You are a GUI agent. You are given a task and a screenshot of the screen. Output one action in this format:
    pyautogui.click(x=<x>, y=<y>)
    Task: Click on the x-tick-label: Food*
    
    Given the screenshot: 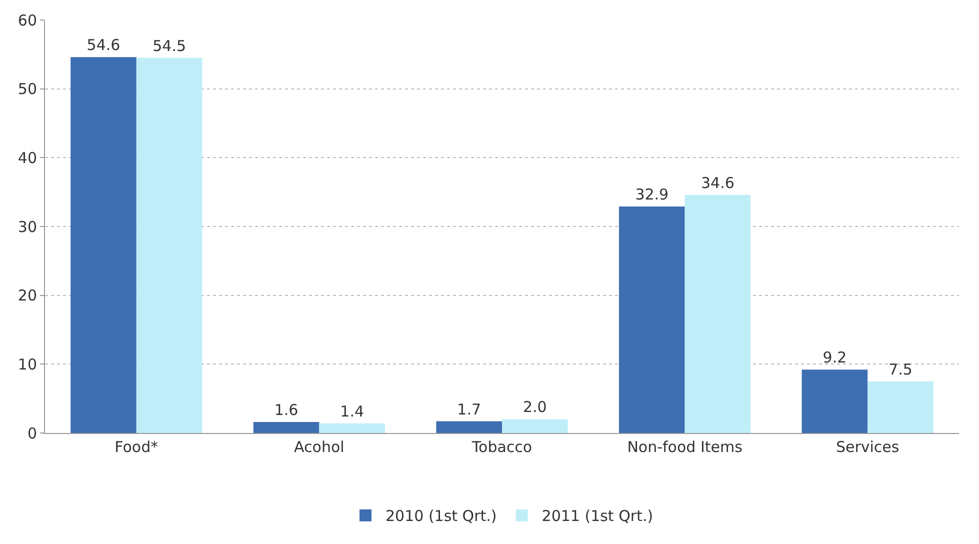 What is the action you would take?
    pyautogui.click(x=136, y=447)
    